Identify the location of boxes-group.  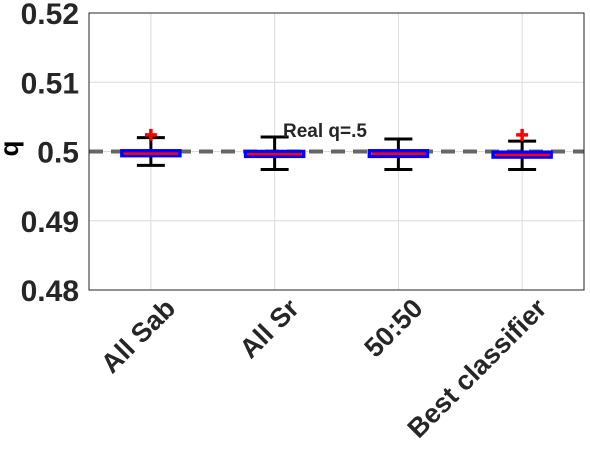
(336, 150).